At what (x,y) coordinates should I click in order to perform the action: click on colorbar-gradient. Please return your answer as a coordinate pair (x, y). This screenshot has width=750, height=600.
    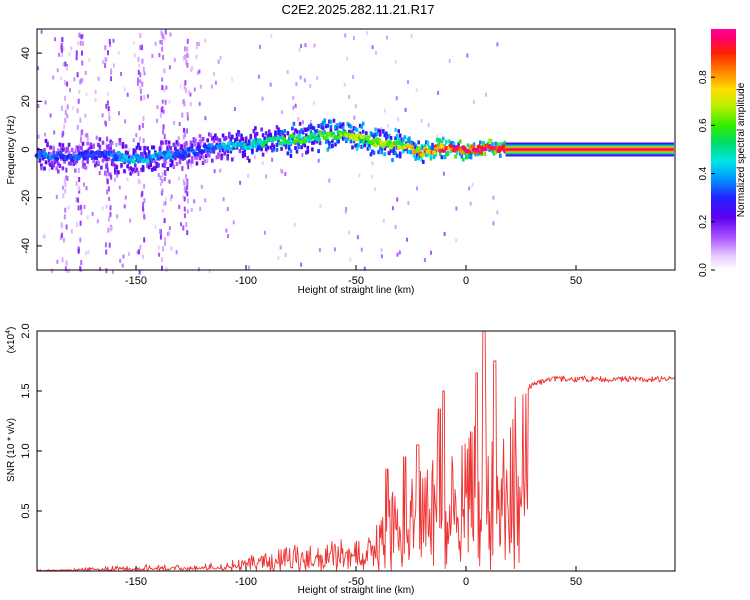
    Looking at the image, I should click on (723, 149).